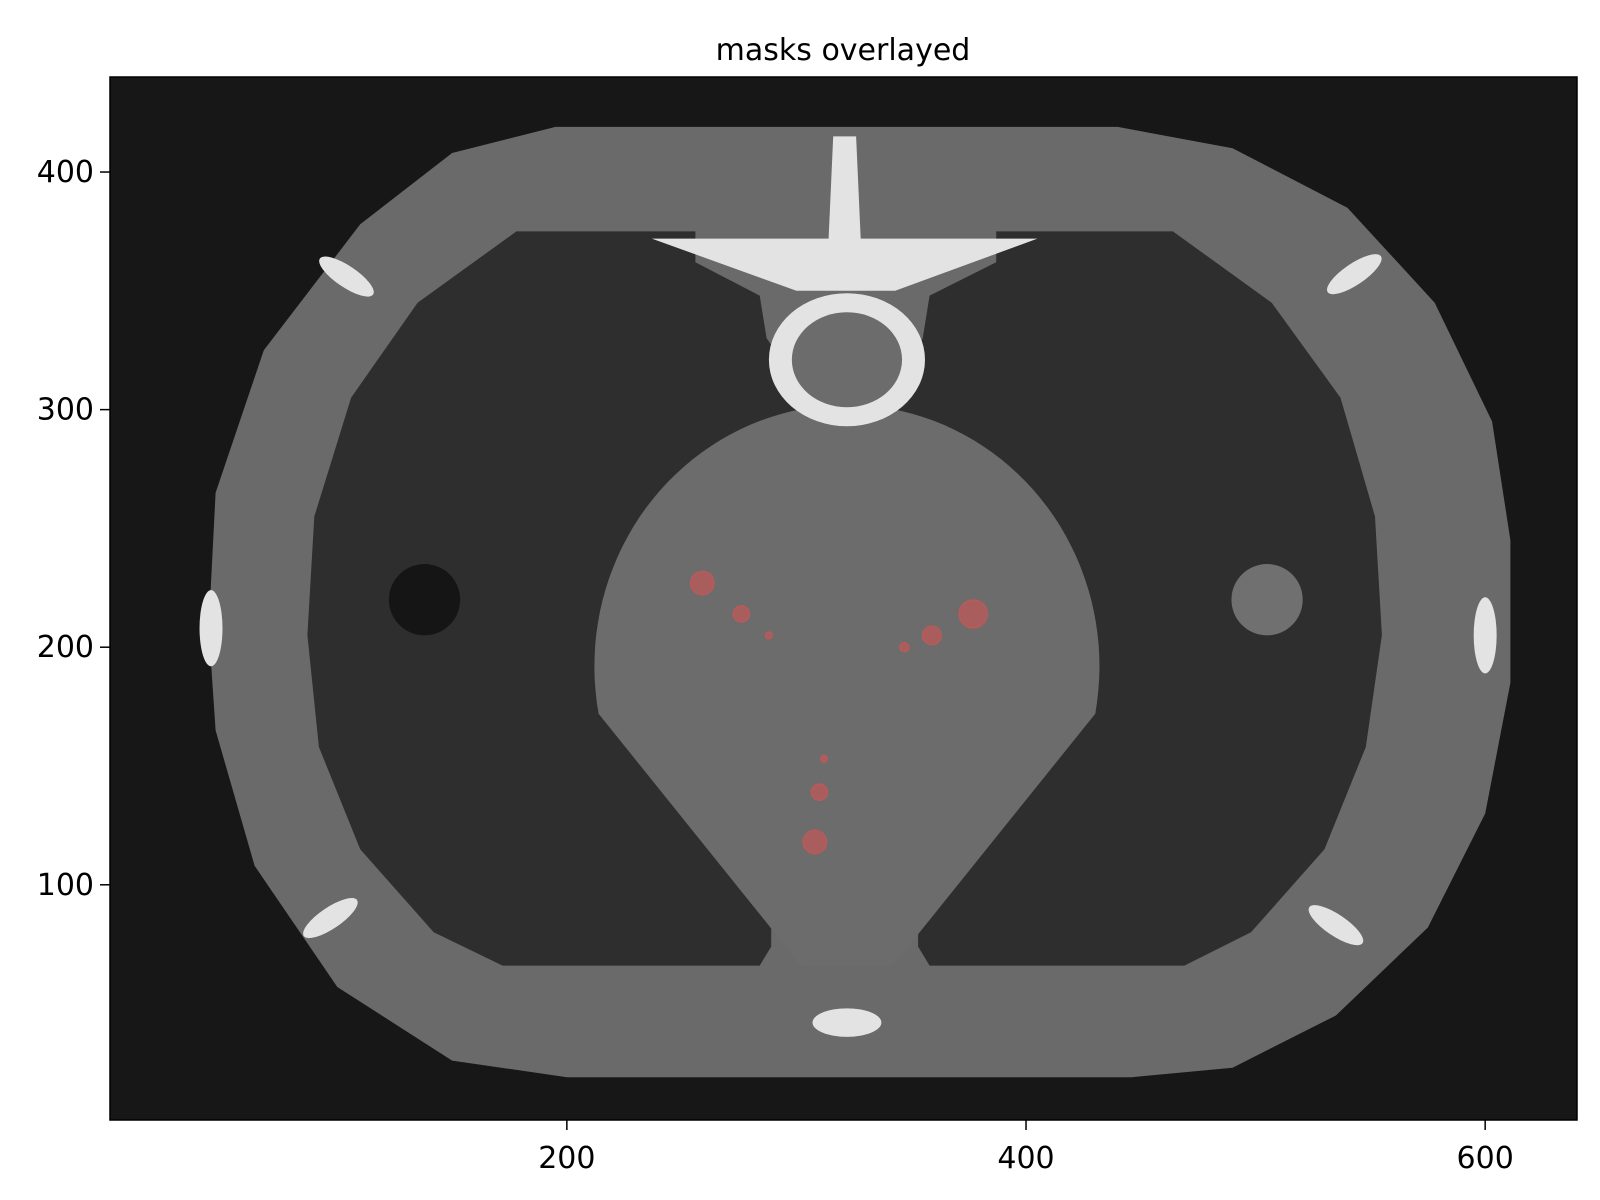 This screenshot has width=1600, height=1200. Describe the element at coordinates (566, 1158) in the screenshot. I see `x-tick-label: 200` at that location.